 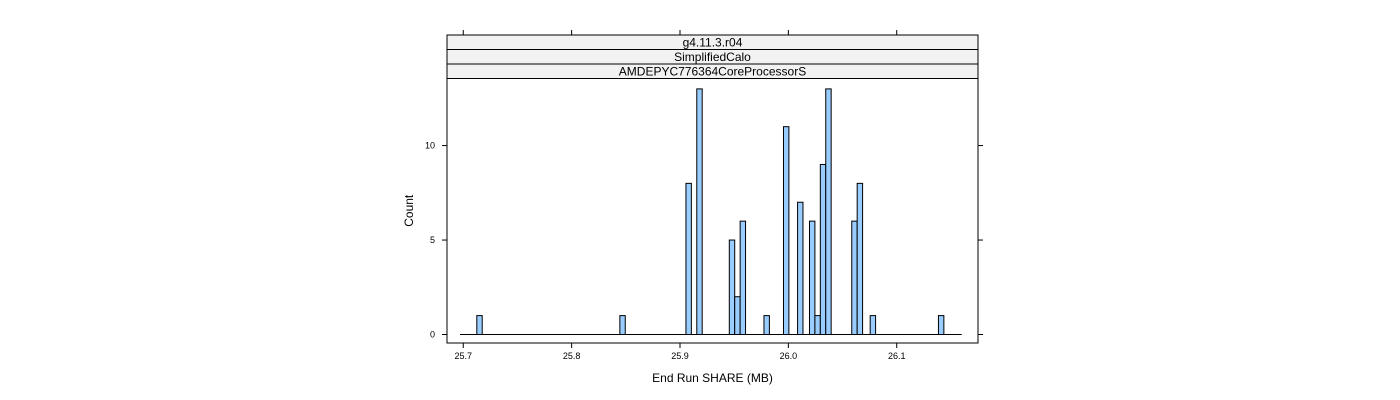 What do you see at coordinates (409, 210) in the screenshot?
I see `y-axis-title: Count` at bounding box center [409, 210].